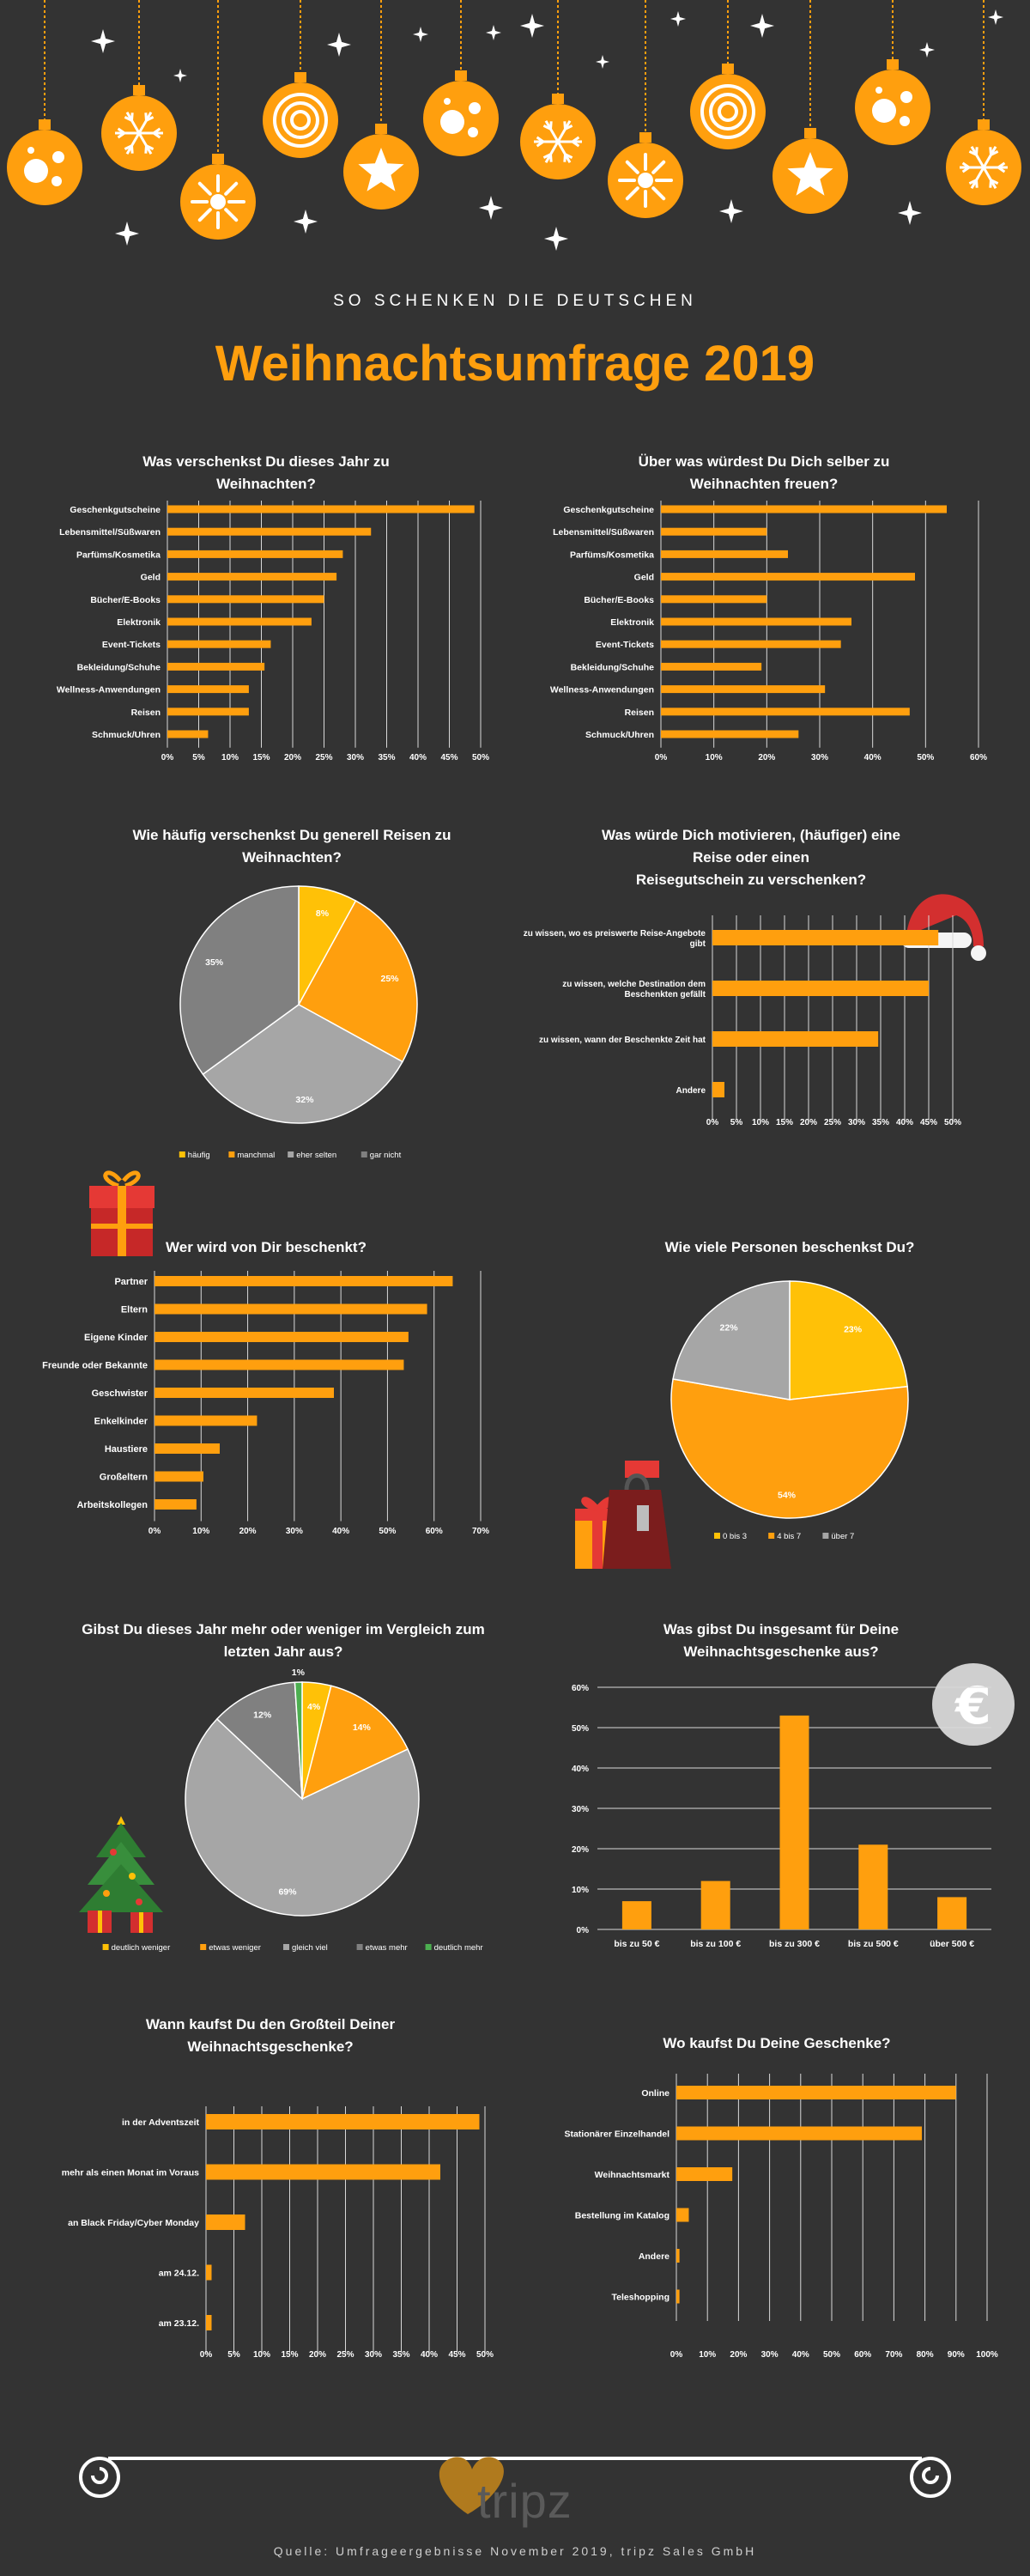  What do you see at coordinates (270, 2024) in the screenshot?
I see `chart-title-line: Wann kaufst Du den Großteil Deiner` at bounding box center [270, 2024].